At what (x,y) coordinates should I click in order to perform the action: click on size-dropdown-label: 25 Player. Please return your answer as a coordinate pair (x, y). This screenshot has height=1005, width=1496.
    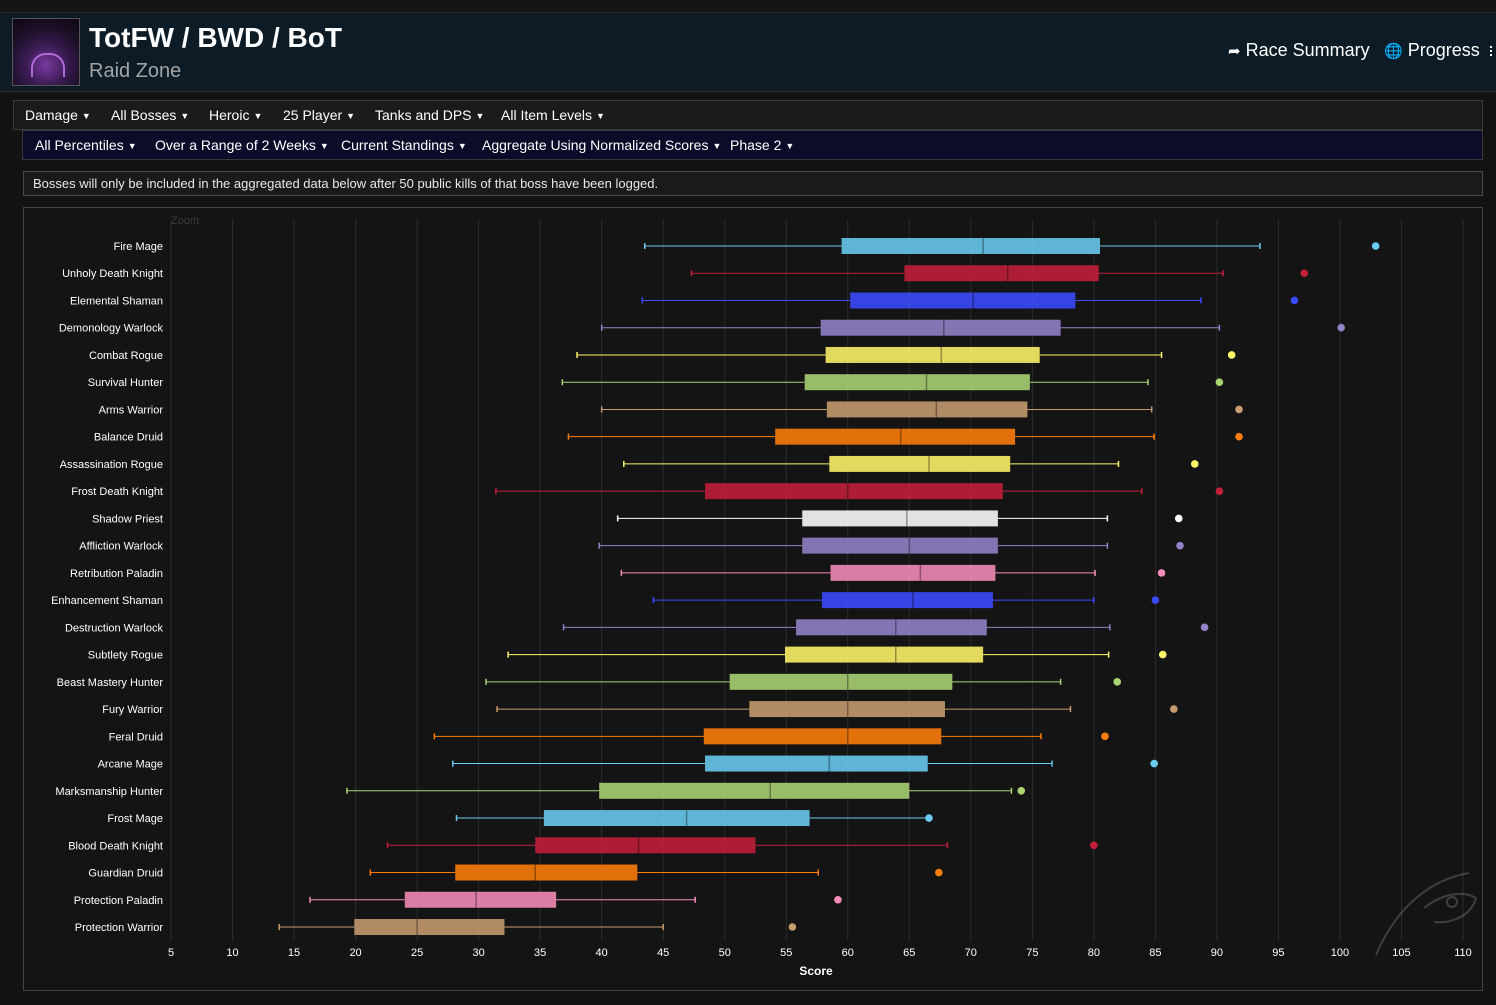
    Looking at the image, I should click on (313, 115).